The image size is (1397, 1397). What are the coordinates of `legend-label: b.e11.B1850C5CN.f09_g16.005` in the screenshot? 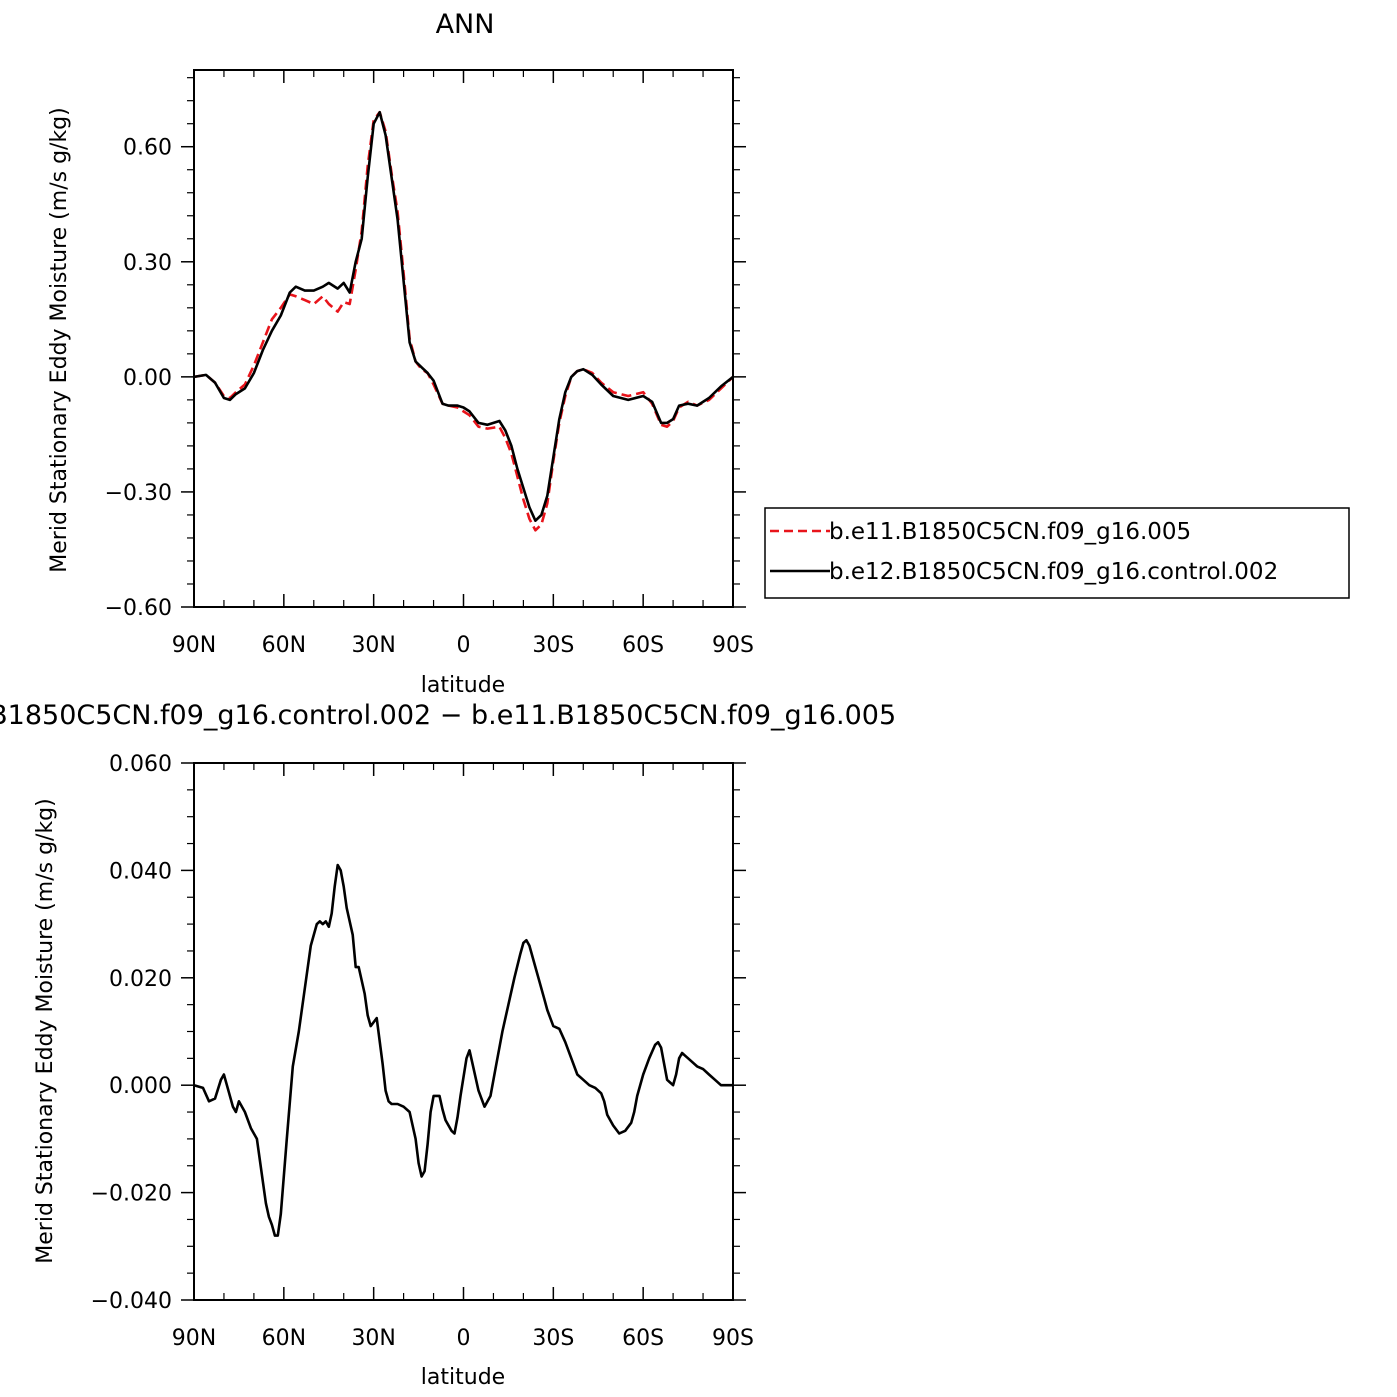 It's located at (1010, 532).